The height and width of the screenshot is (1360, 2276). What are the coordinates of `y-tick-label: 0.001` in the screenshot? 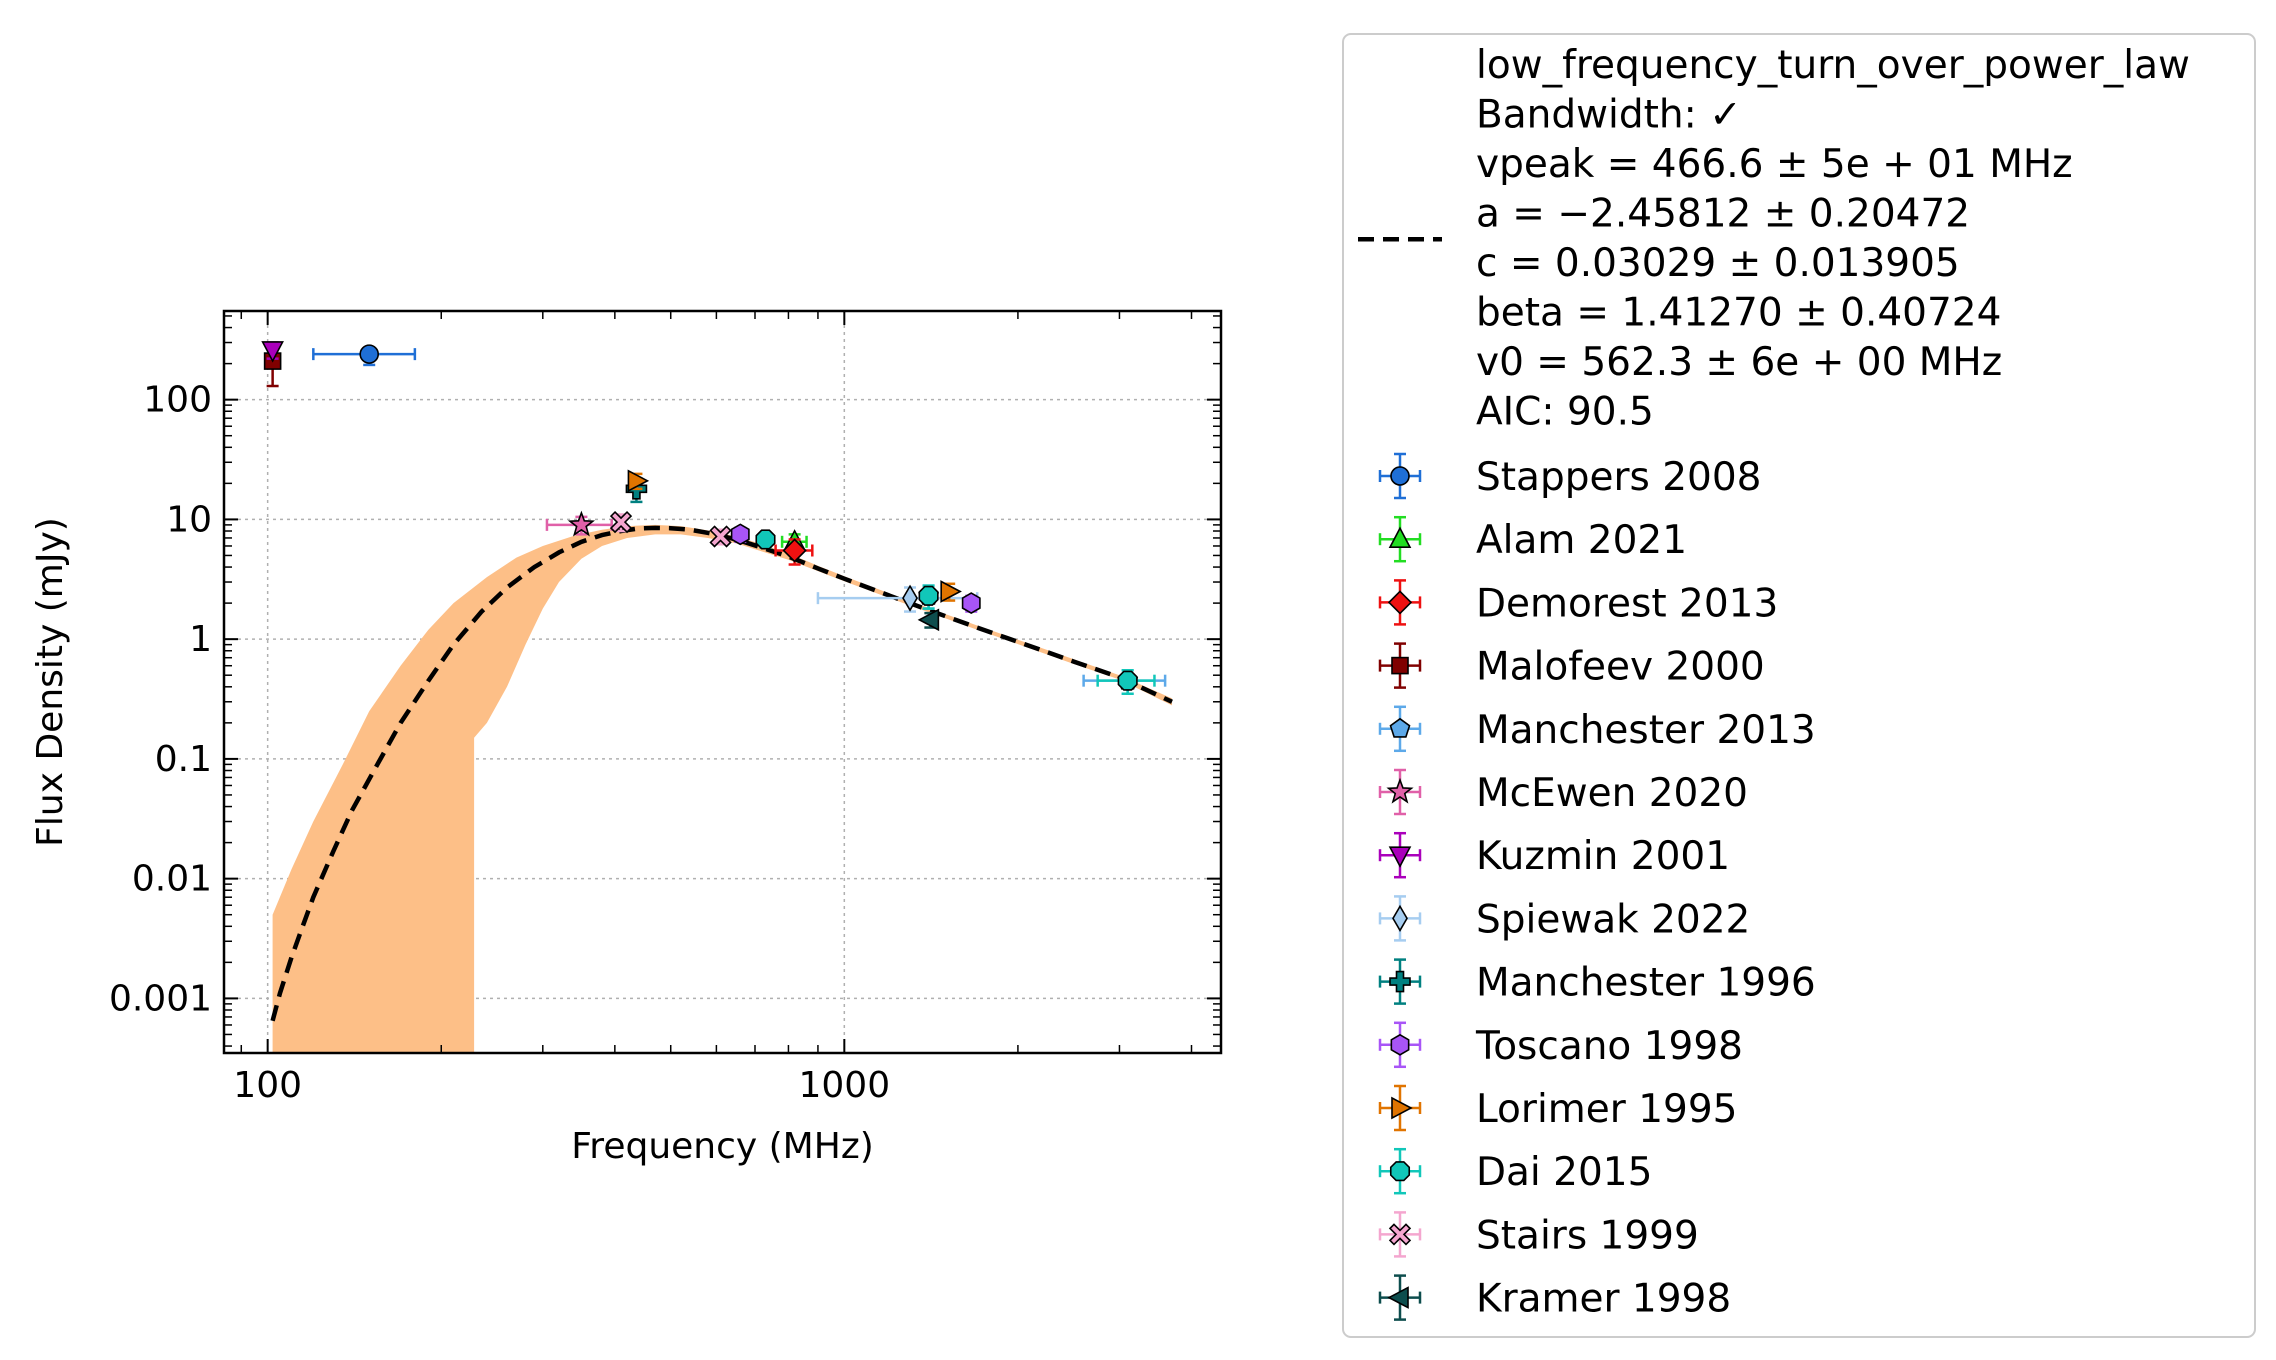 It's located at (160, 998).